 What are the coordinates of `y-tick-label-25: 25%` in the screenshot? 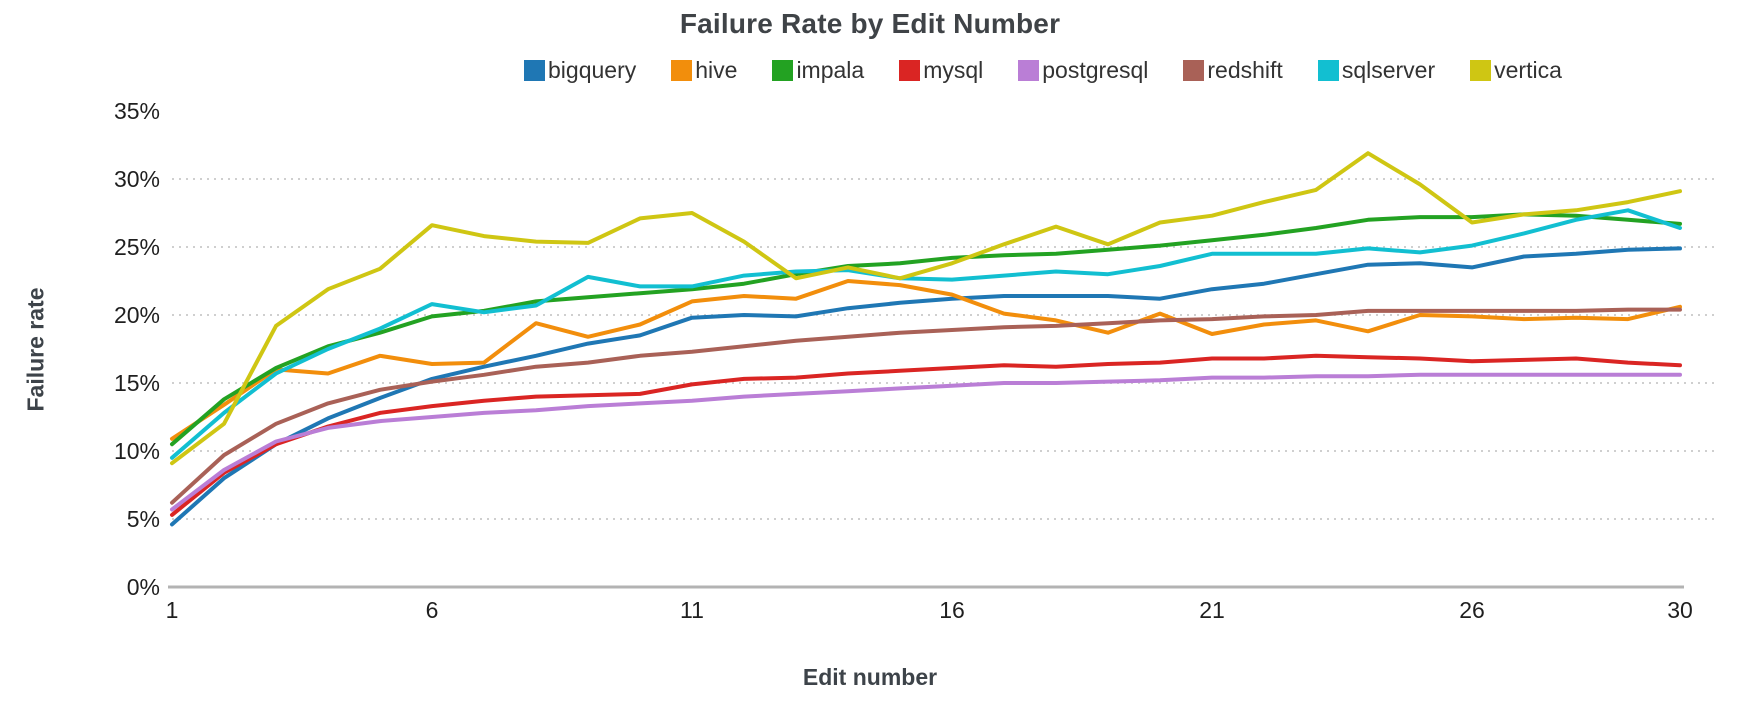 It's located at (137, 247).